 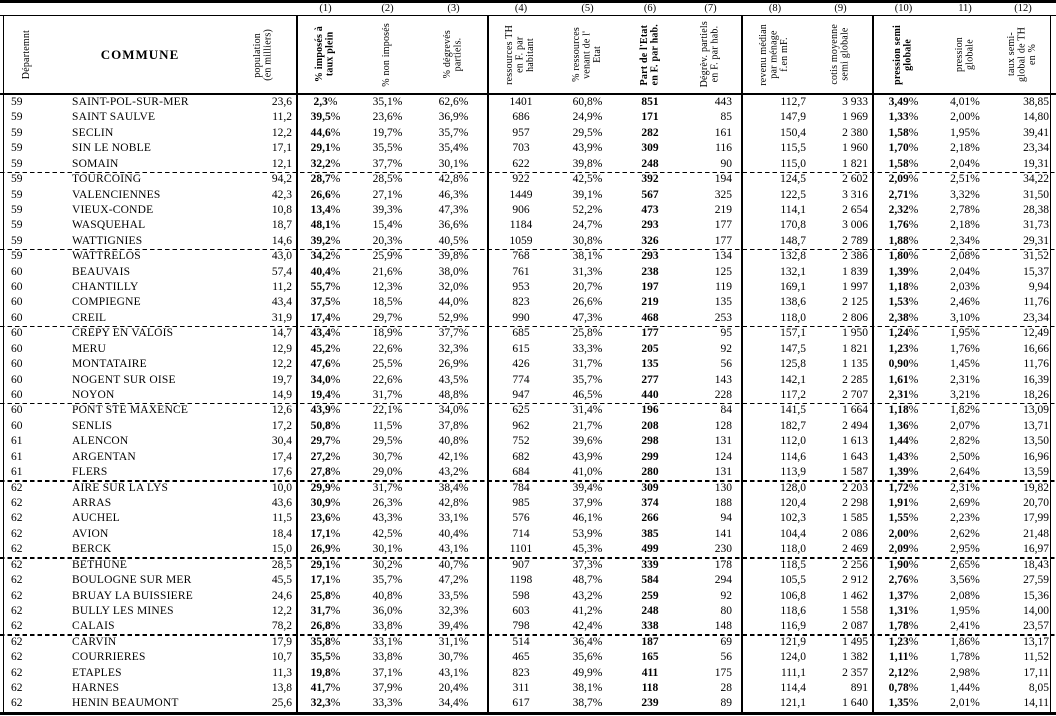 What do you see at coordinates (281, 395) in the screenshot?
I see `cell-population: 14,9` at bounding box center [281, 395].